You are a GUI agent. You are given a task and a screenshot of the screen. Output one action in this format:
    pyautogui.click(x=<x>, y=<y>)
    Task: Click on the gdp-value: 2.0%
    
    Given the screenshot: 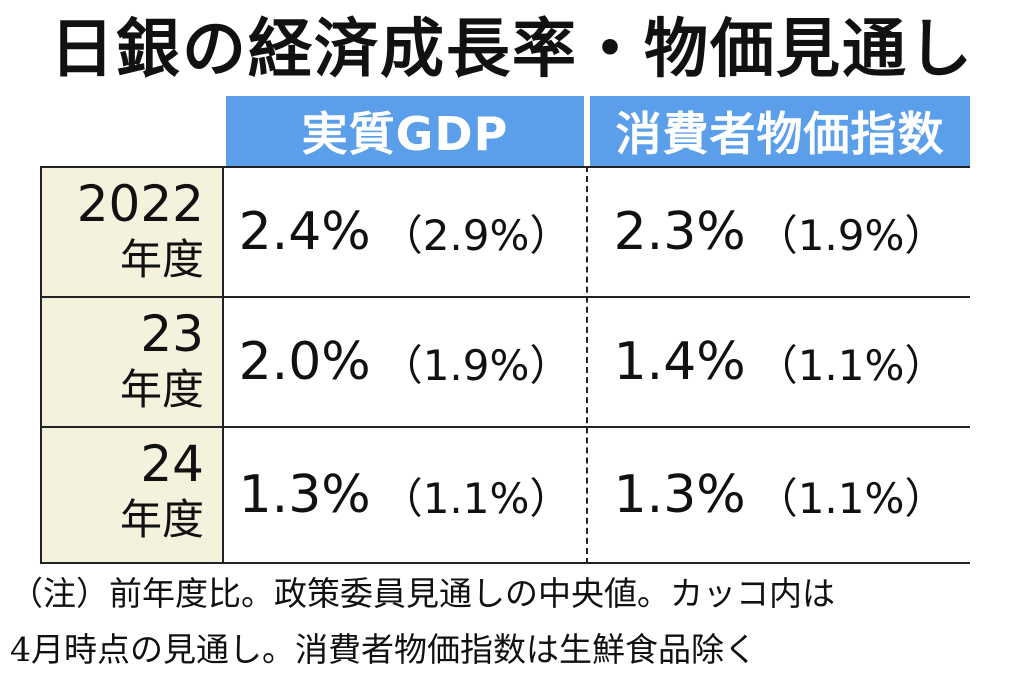 What is the action you would take?
    pyautogui.click(x=304, y=362)
    